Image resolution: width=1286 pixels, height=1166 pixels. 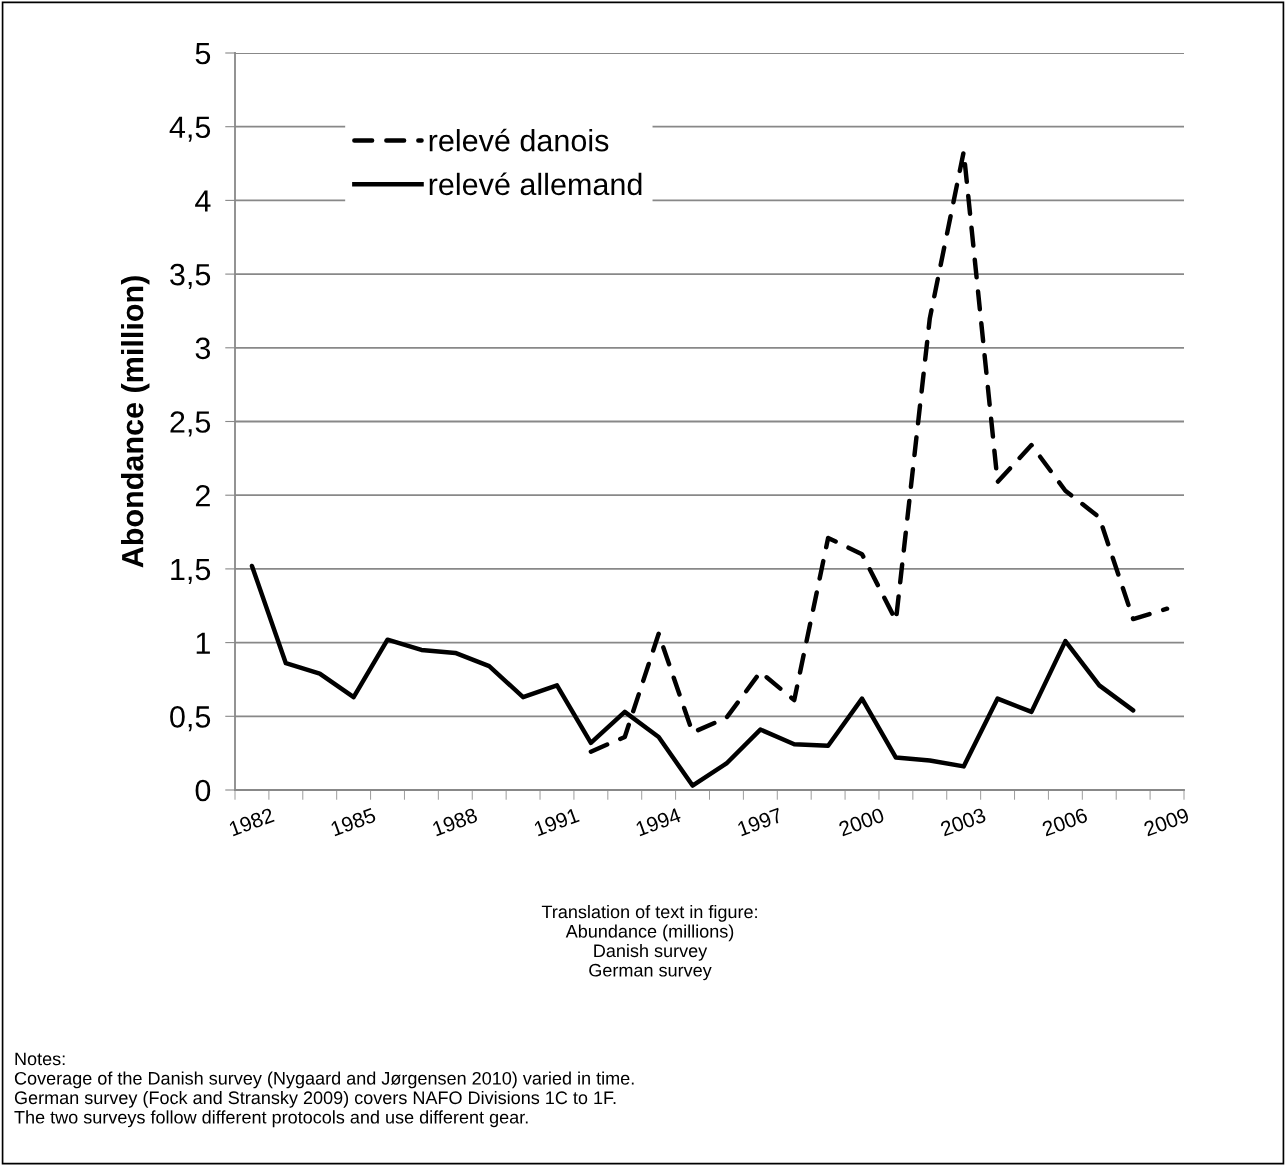 What do you see at coordinates (191, 571) in the screenshot?
I see `y-tick-label: 1,5` at bounding box center [191, 571].